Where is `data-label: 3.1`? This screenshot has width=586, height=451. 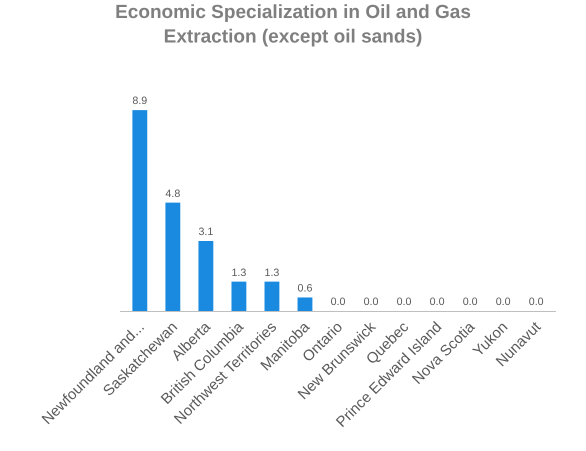 data-label: 3.1 is located at coordinates (206, 232).